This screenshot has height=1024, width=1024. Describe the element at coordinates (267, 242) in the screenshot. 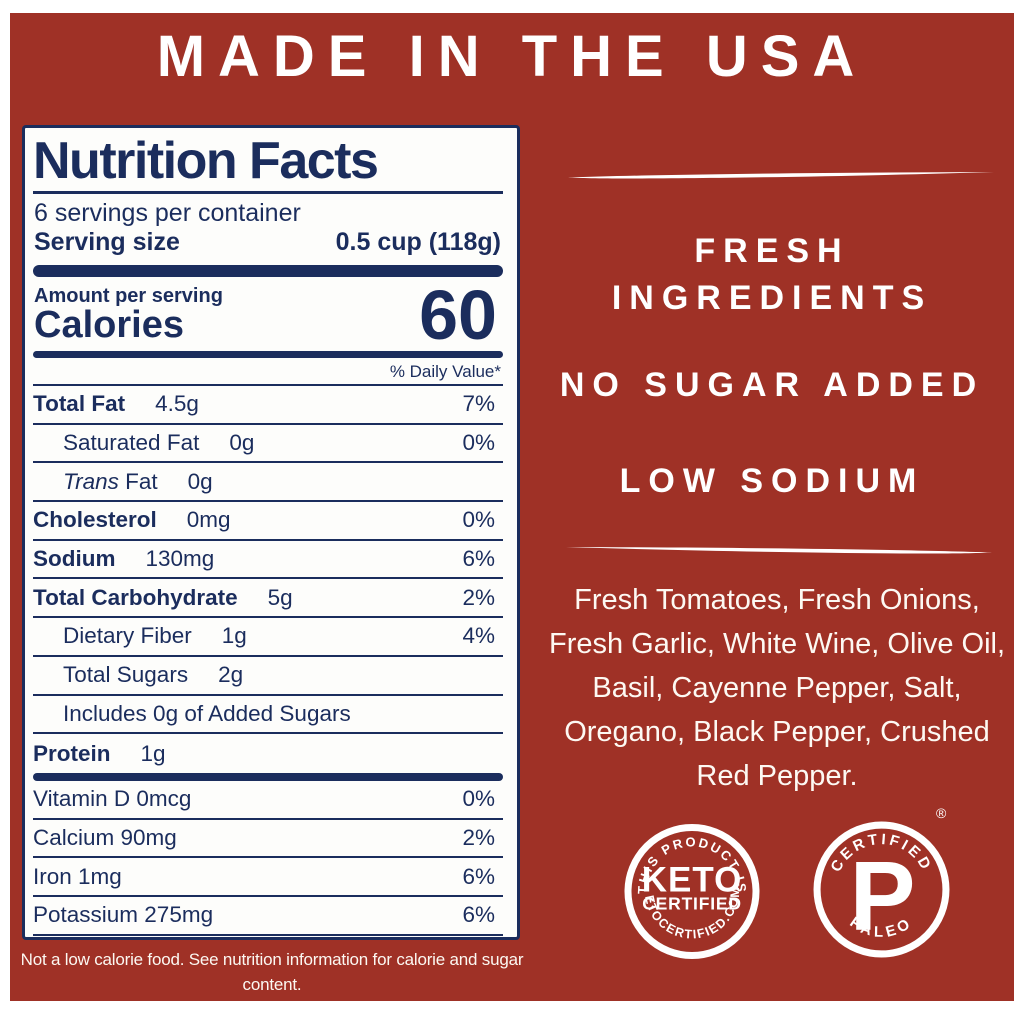

I see `serving-size-row: Serving size 0.5 cup (118g)` at that location.